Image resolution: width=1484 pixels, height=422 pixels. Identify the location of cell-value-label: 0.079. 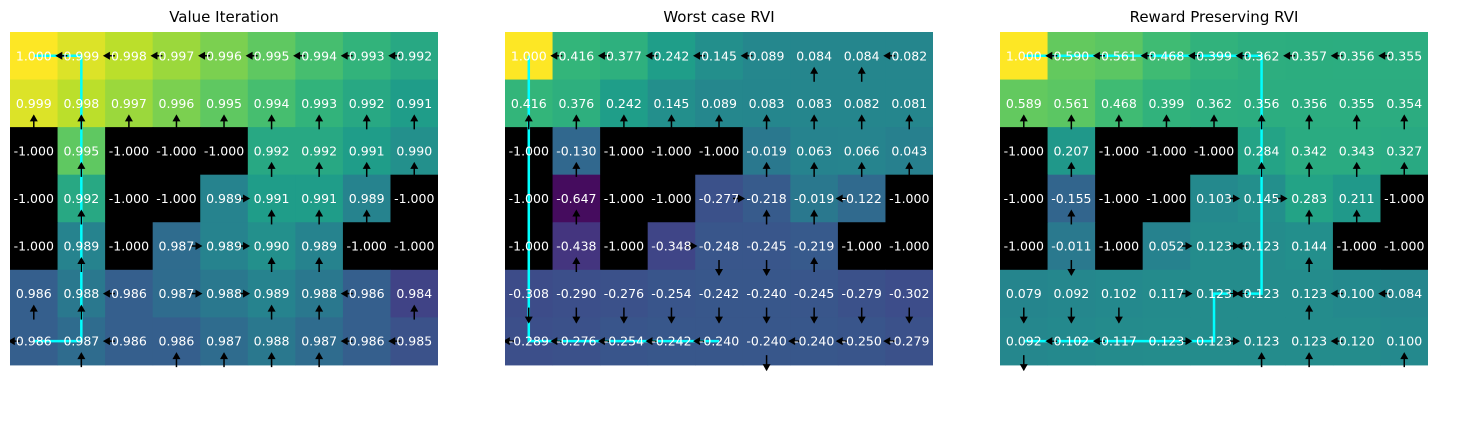
(1024, 293).